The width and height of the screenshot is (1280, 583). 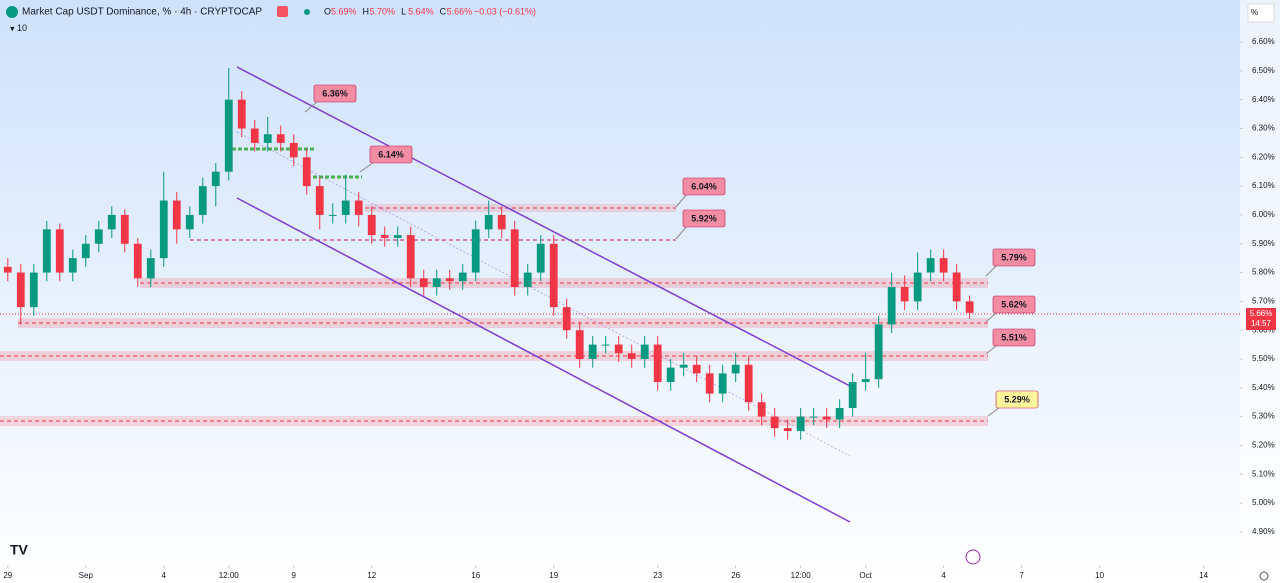 I want to click on change: −0.03 (−0.61%), so click(x=505, y=11).